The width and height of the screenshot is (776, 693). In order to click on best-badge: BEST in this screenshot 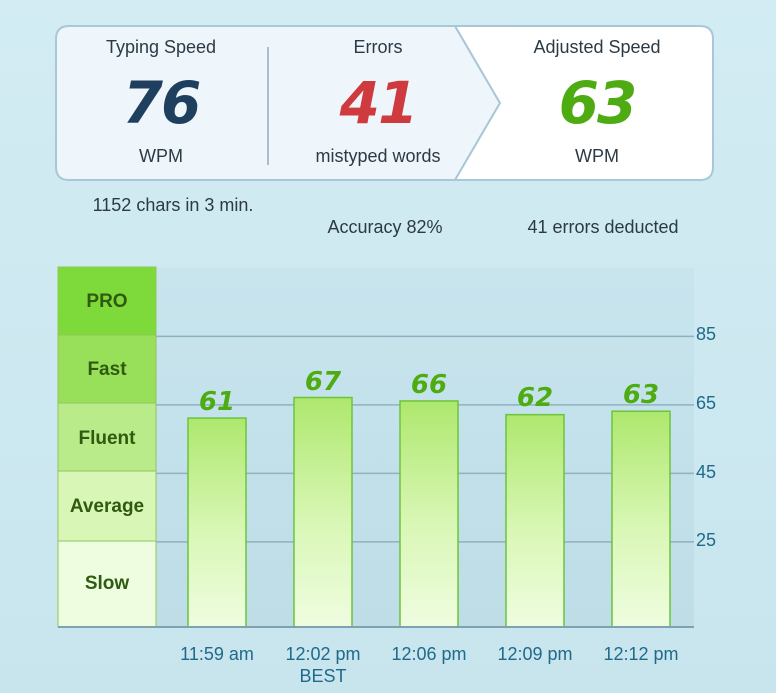, I will do `click(323, 676)`.